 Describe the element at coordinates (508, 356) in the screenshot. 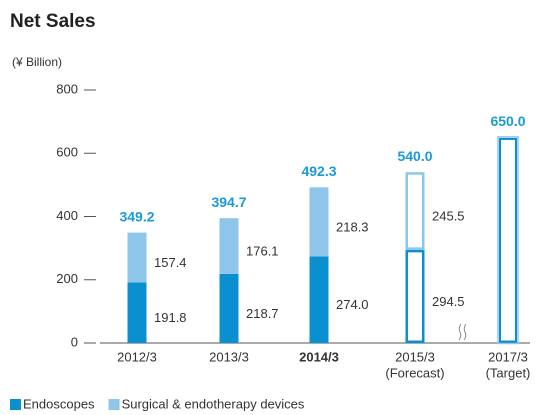

I see `x-tick-label: 2017/3` at that location.